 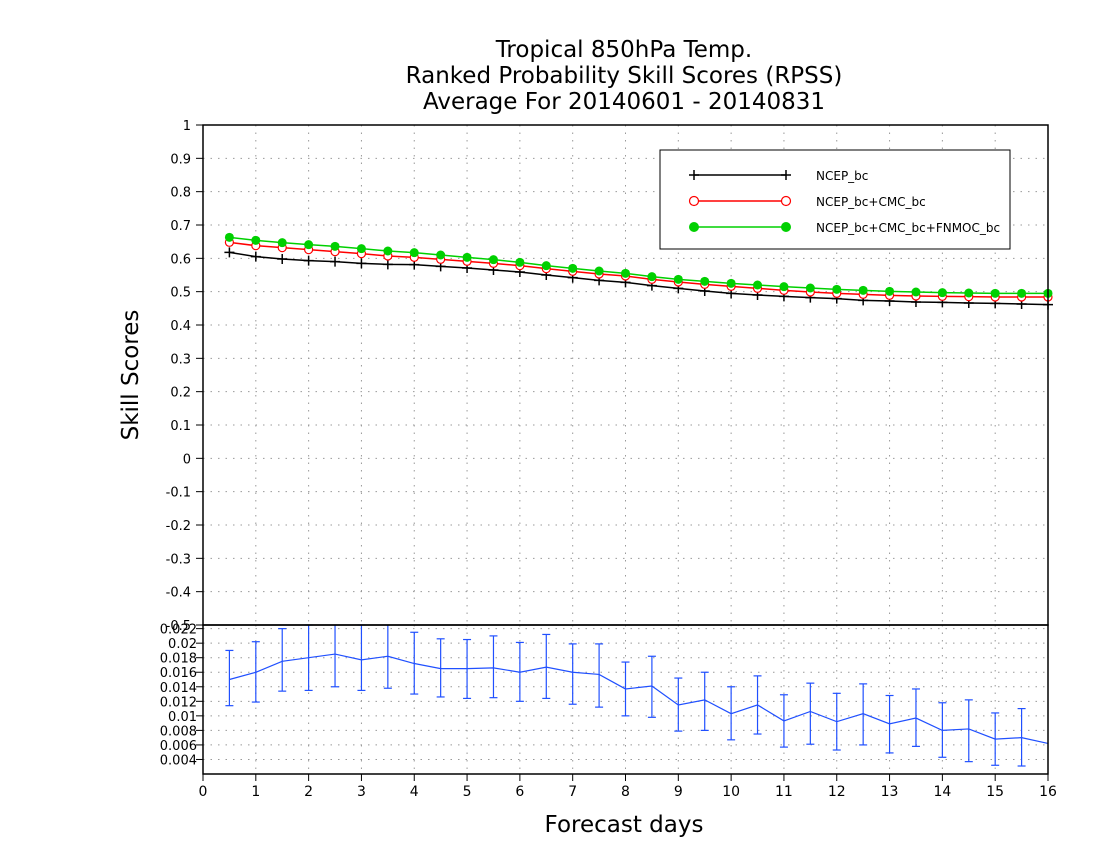 I want to click on legend-entry-2: NCEP_bc+CMC_bc, so click(x=807, y=202).